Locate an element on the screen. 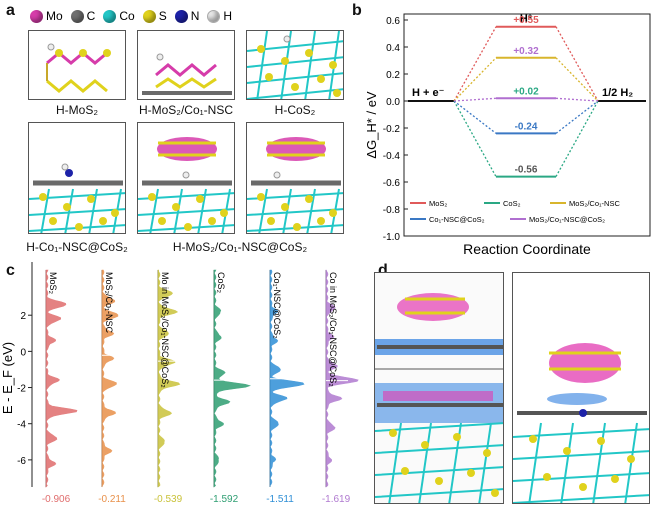 This screenshot has height=508, width=654. n-atom-swatch is located at coordinates (181, 16).